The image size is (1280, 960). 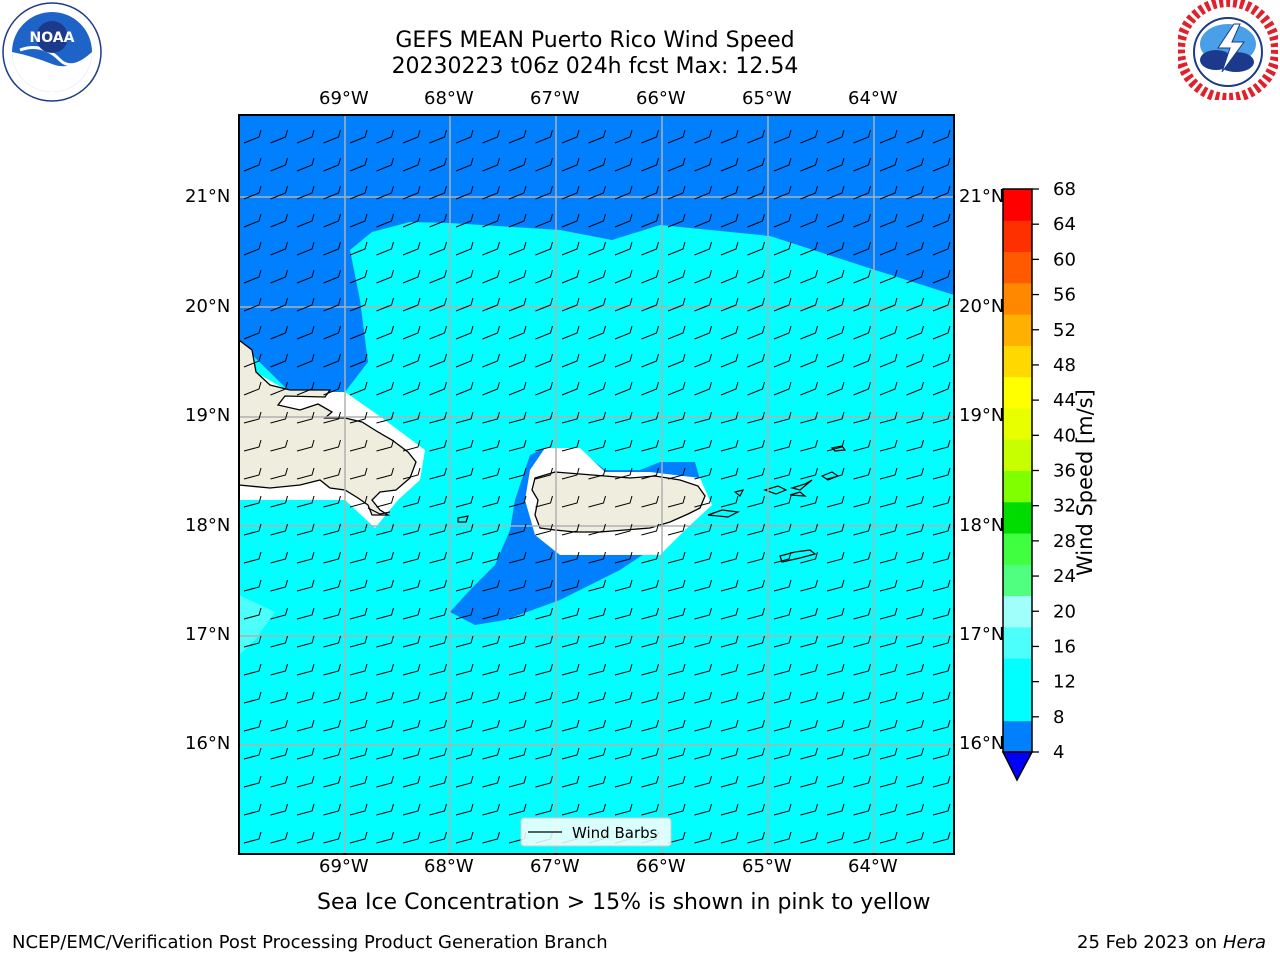 What do you see at coordinates (1058, 752) in the screenshot?
I see `colorbar-tick-label: 4` at bounding box center [1058, 752].